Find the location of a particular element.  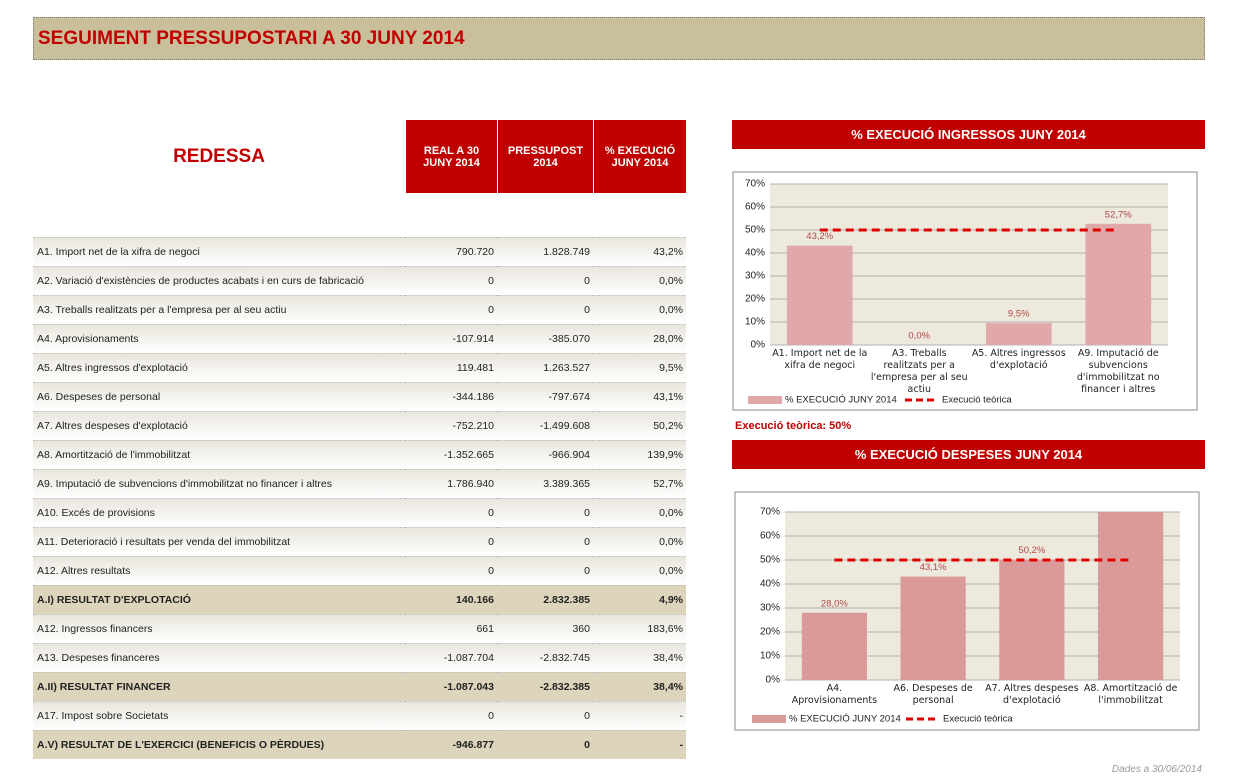

data-label: 50,2% is located at coordinates (1031, 550).